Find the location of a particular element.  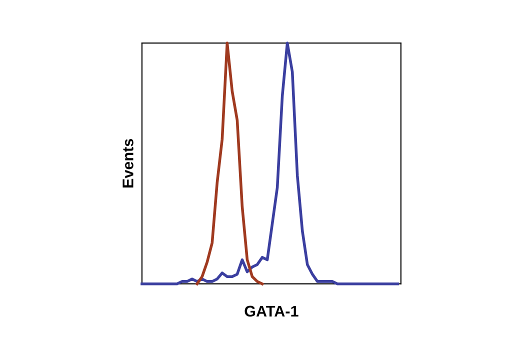

x-axis-title: GATA-1 is located at coordinates (271, 311).